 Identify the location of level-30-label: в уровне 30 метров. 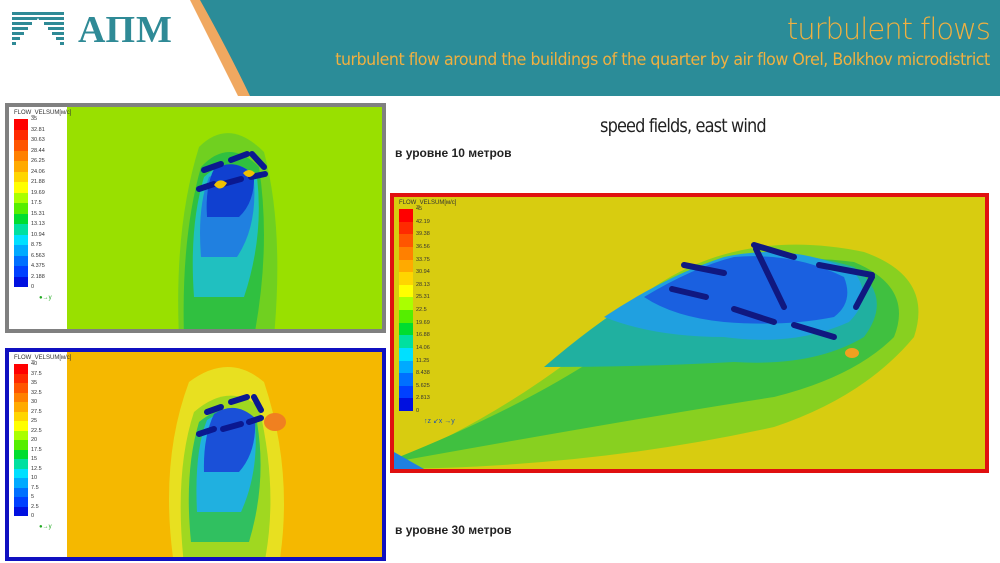
(453, 530).